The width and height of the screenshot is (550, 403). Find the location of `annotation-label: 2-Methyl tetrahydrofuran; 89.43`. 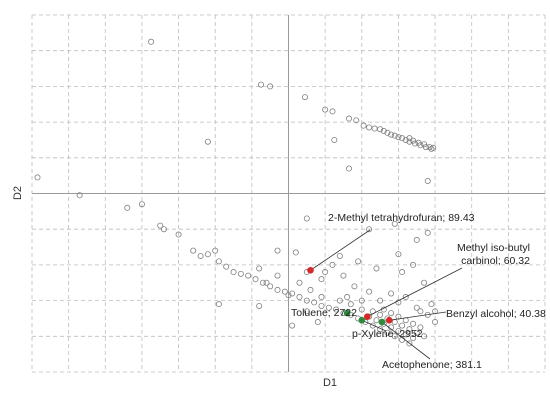

annotation-label: 2-Methyl tetrahydrofuran; 89.43 is located at coordinates (401, 218).